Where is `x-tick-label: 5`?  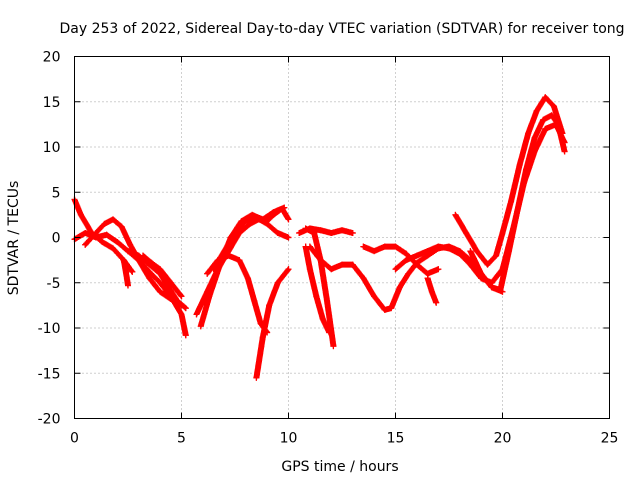 x-tick-label: 5 is located at coordinates (181, 439).